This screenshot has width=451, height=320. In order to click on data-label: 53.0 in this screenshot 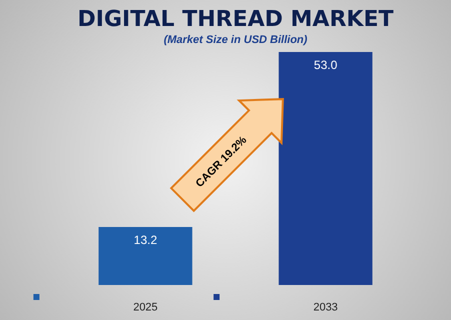, I will do `click(326, 65)`.